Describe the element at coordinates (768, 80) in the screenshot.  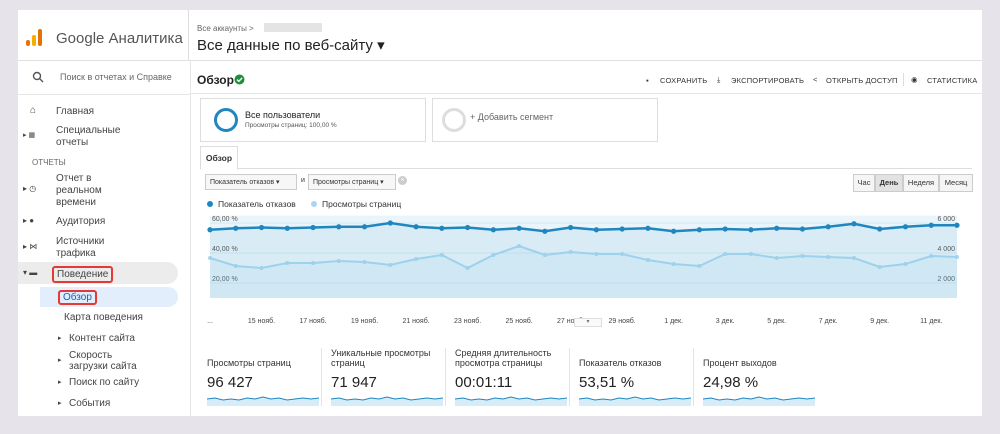
I see `action-button: ЭКСПОРТИРОВАТЬ` at that location.